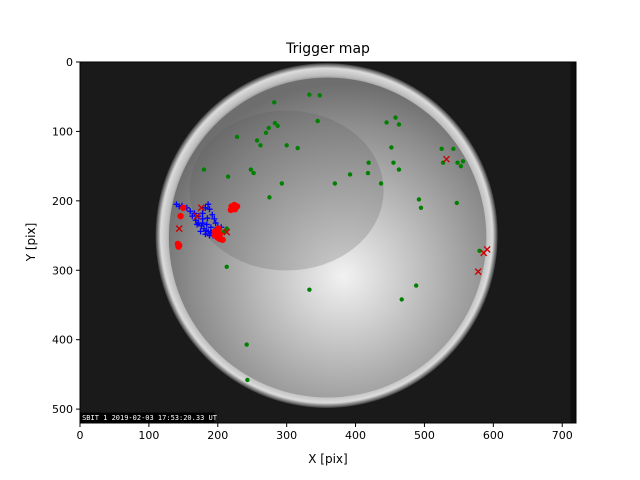 This screenshot has height=480, width=640. I want to click on y-axis-label: Y [pix], so click(31, 243).